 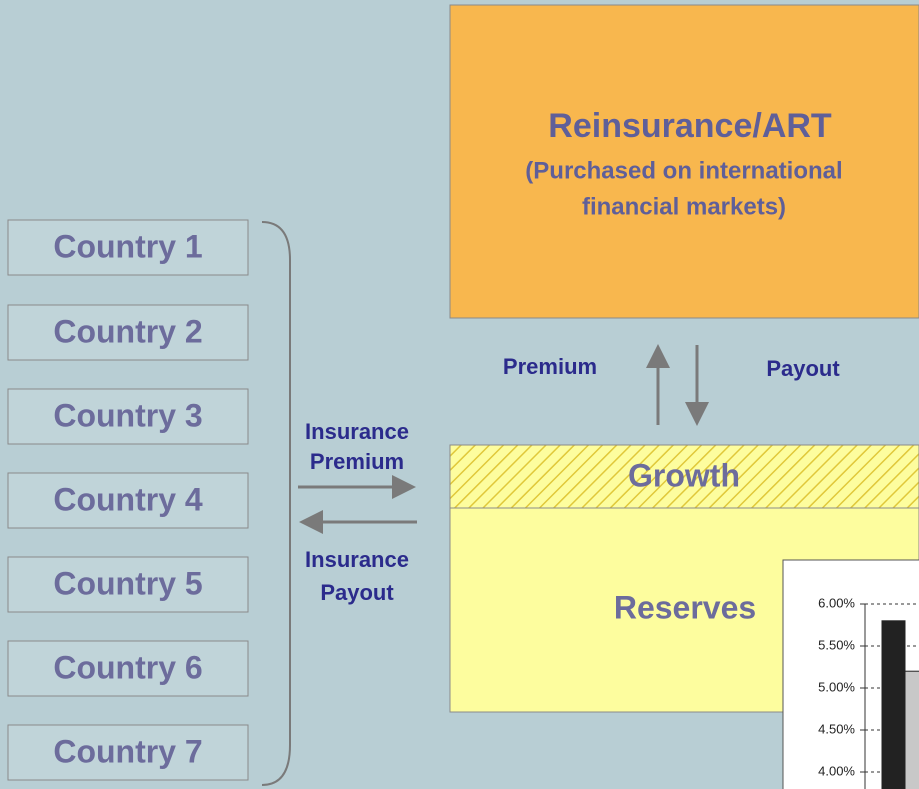 What do you see at coordinates (685, 607) in the screenshot?
I see `reserves-label: Reserves` at bounding box center [685, 607].